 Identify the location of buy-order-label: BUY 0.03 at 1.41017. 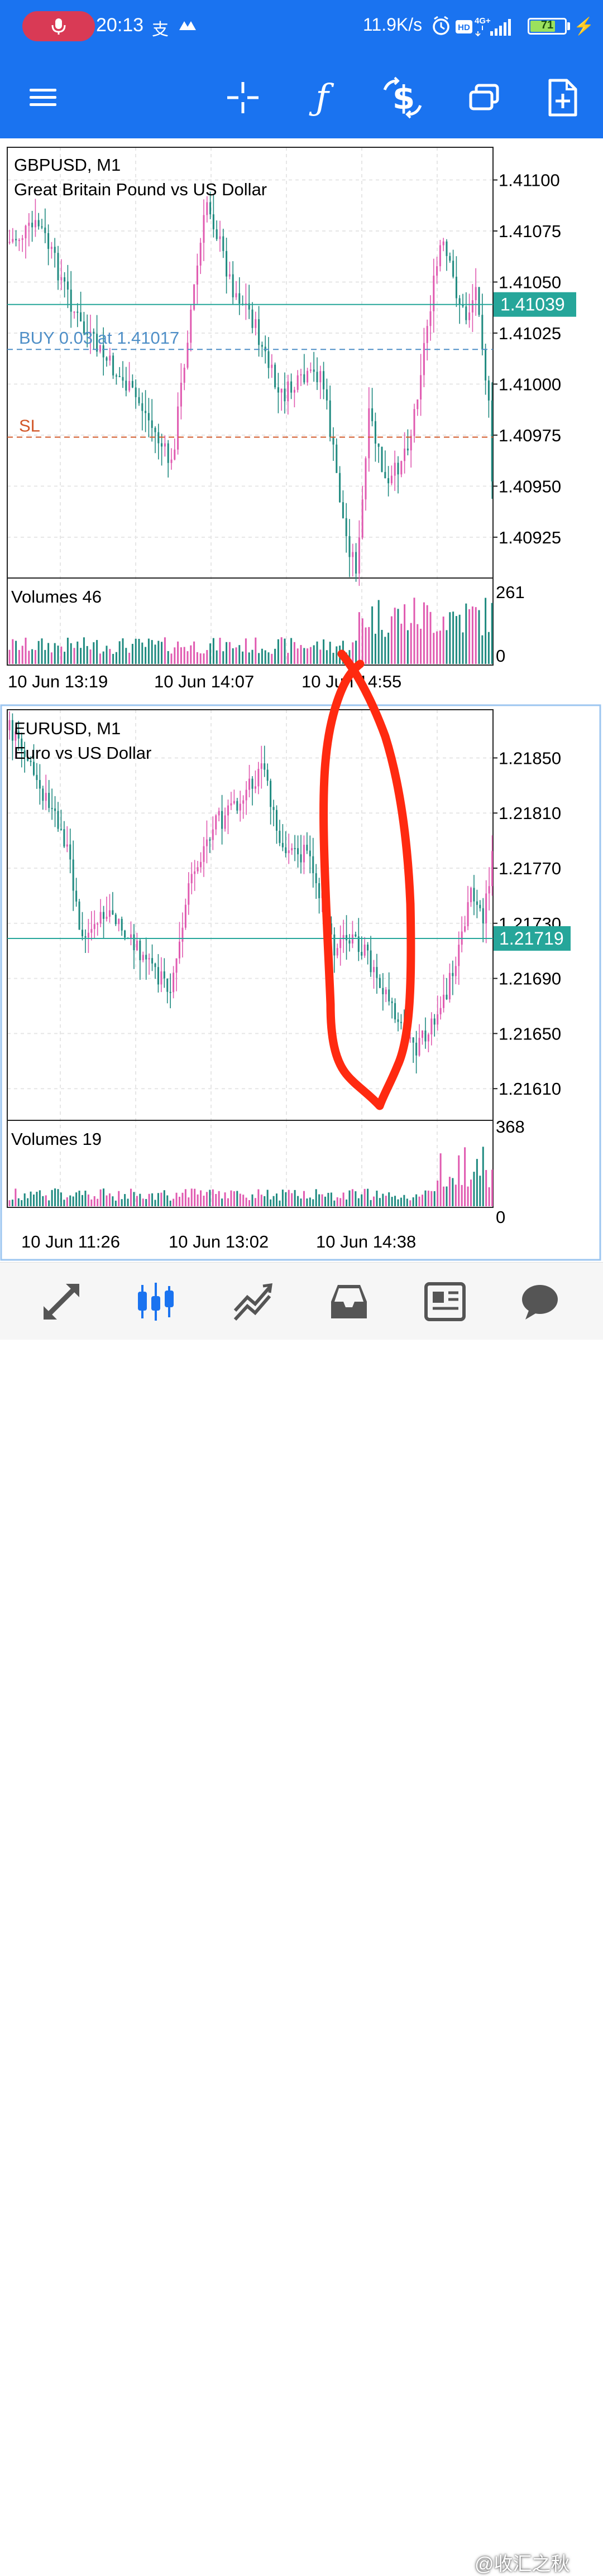
(99, 338).